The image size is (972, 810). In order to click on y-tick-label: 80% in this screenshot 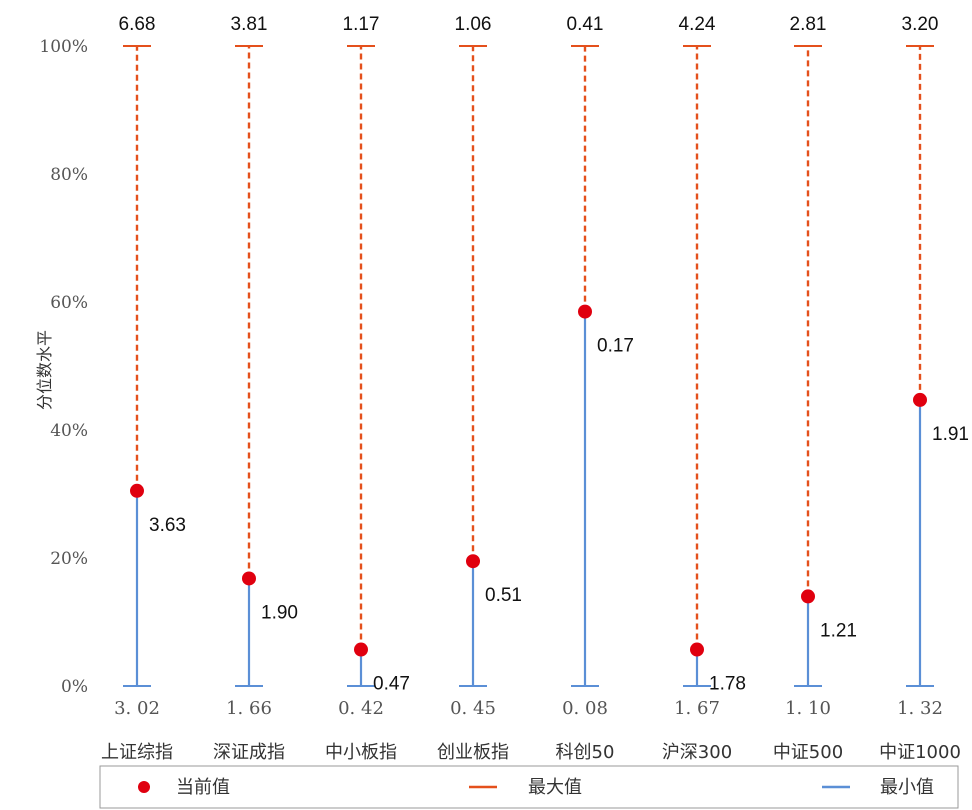, I will do `click(69, 175)`.